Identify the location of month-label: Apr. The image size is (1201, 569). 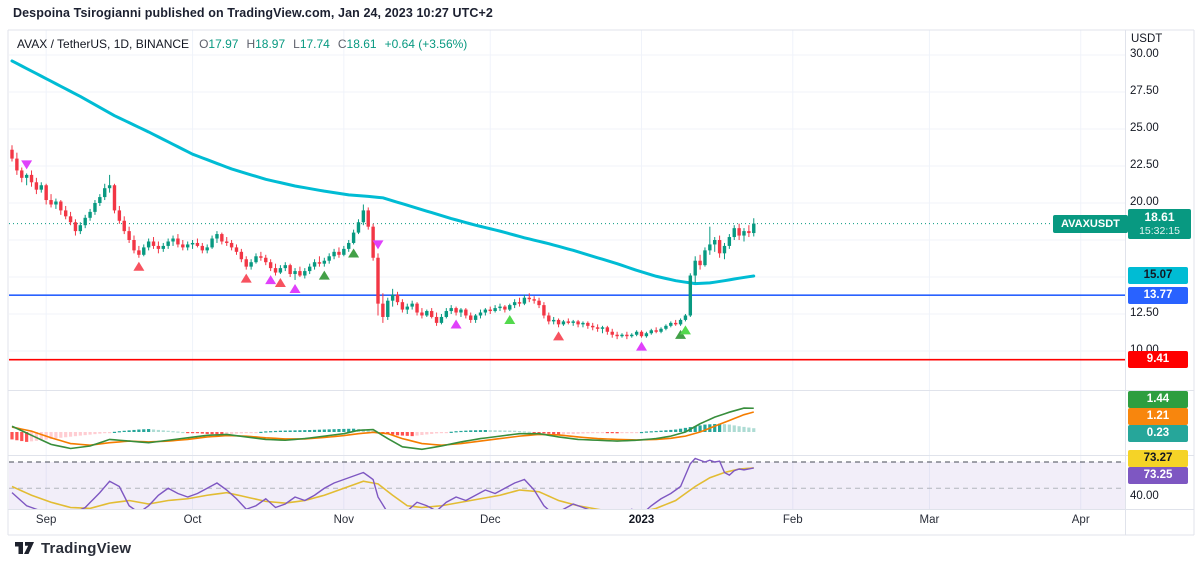
(1080, 520).